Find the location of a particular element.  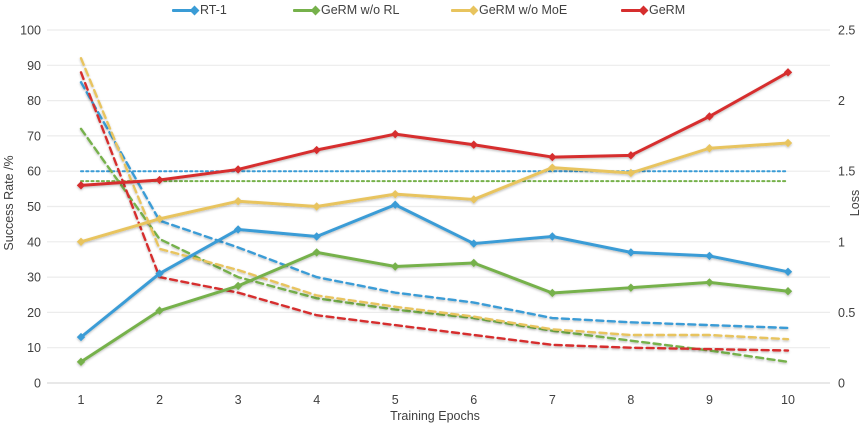

x-axis-tick-label: 8 is located at coordinates (630, 400).